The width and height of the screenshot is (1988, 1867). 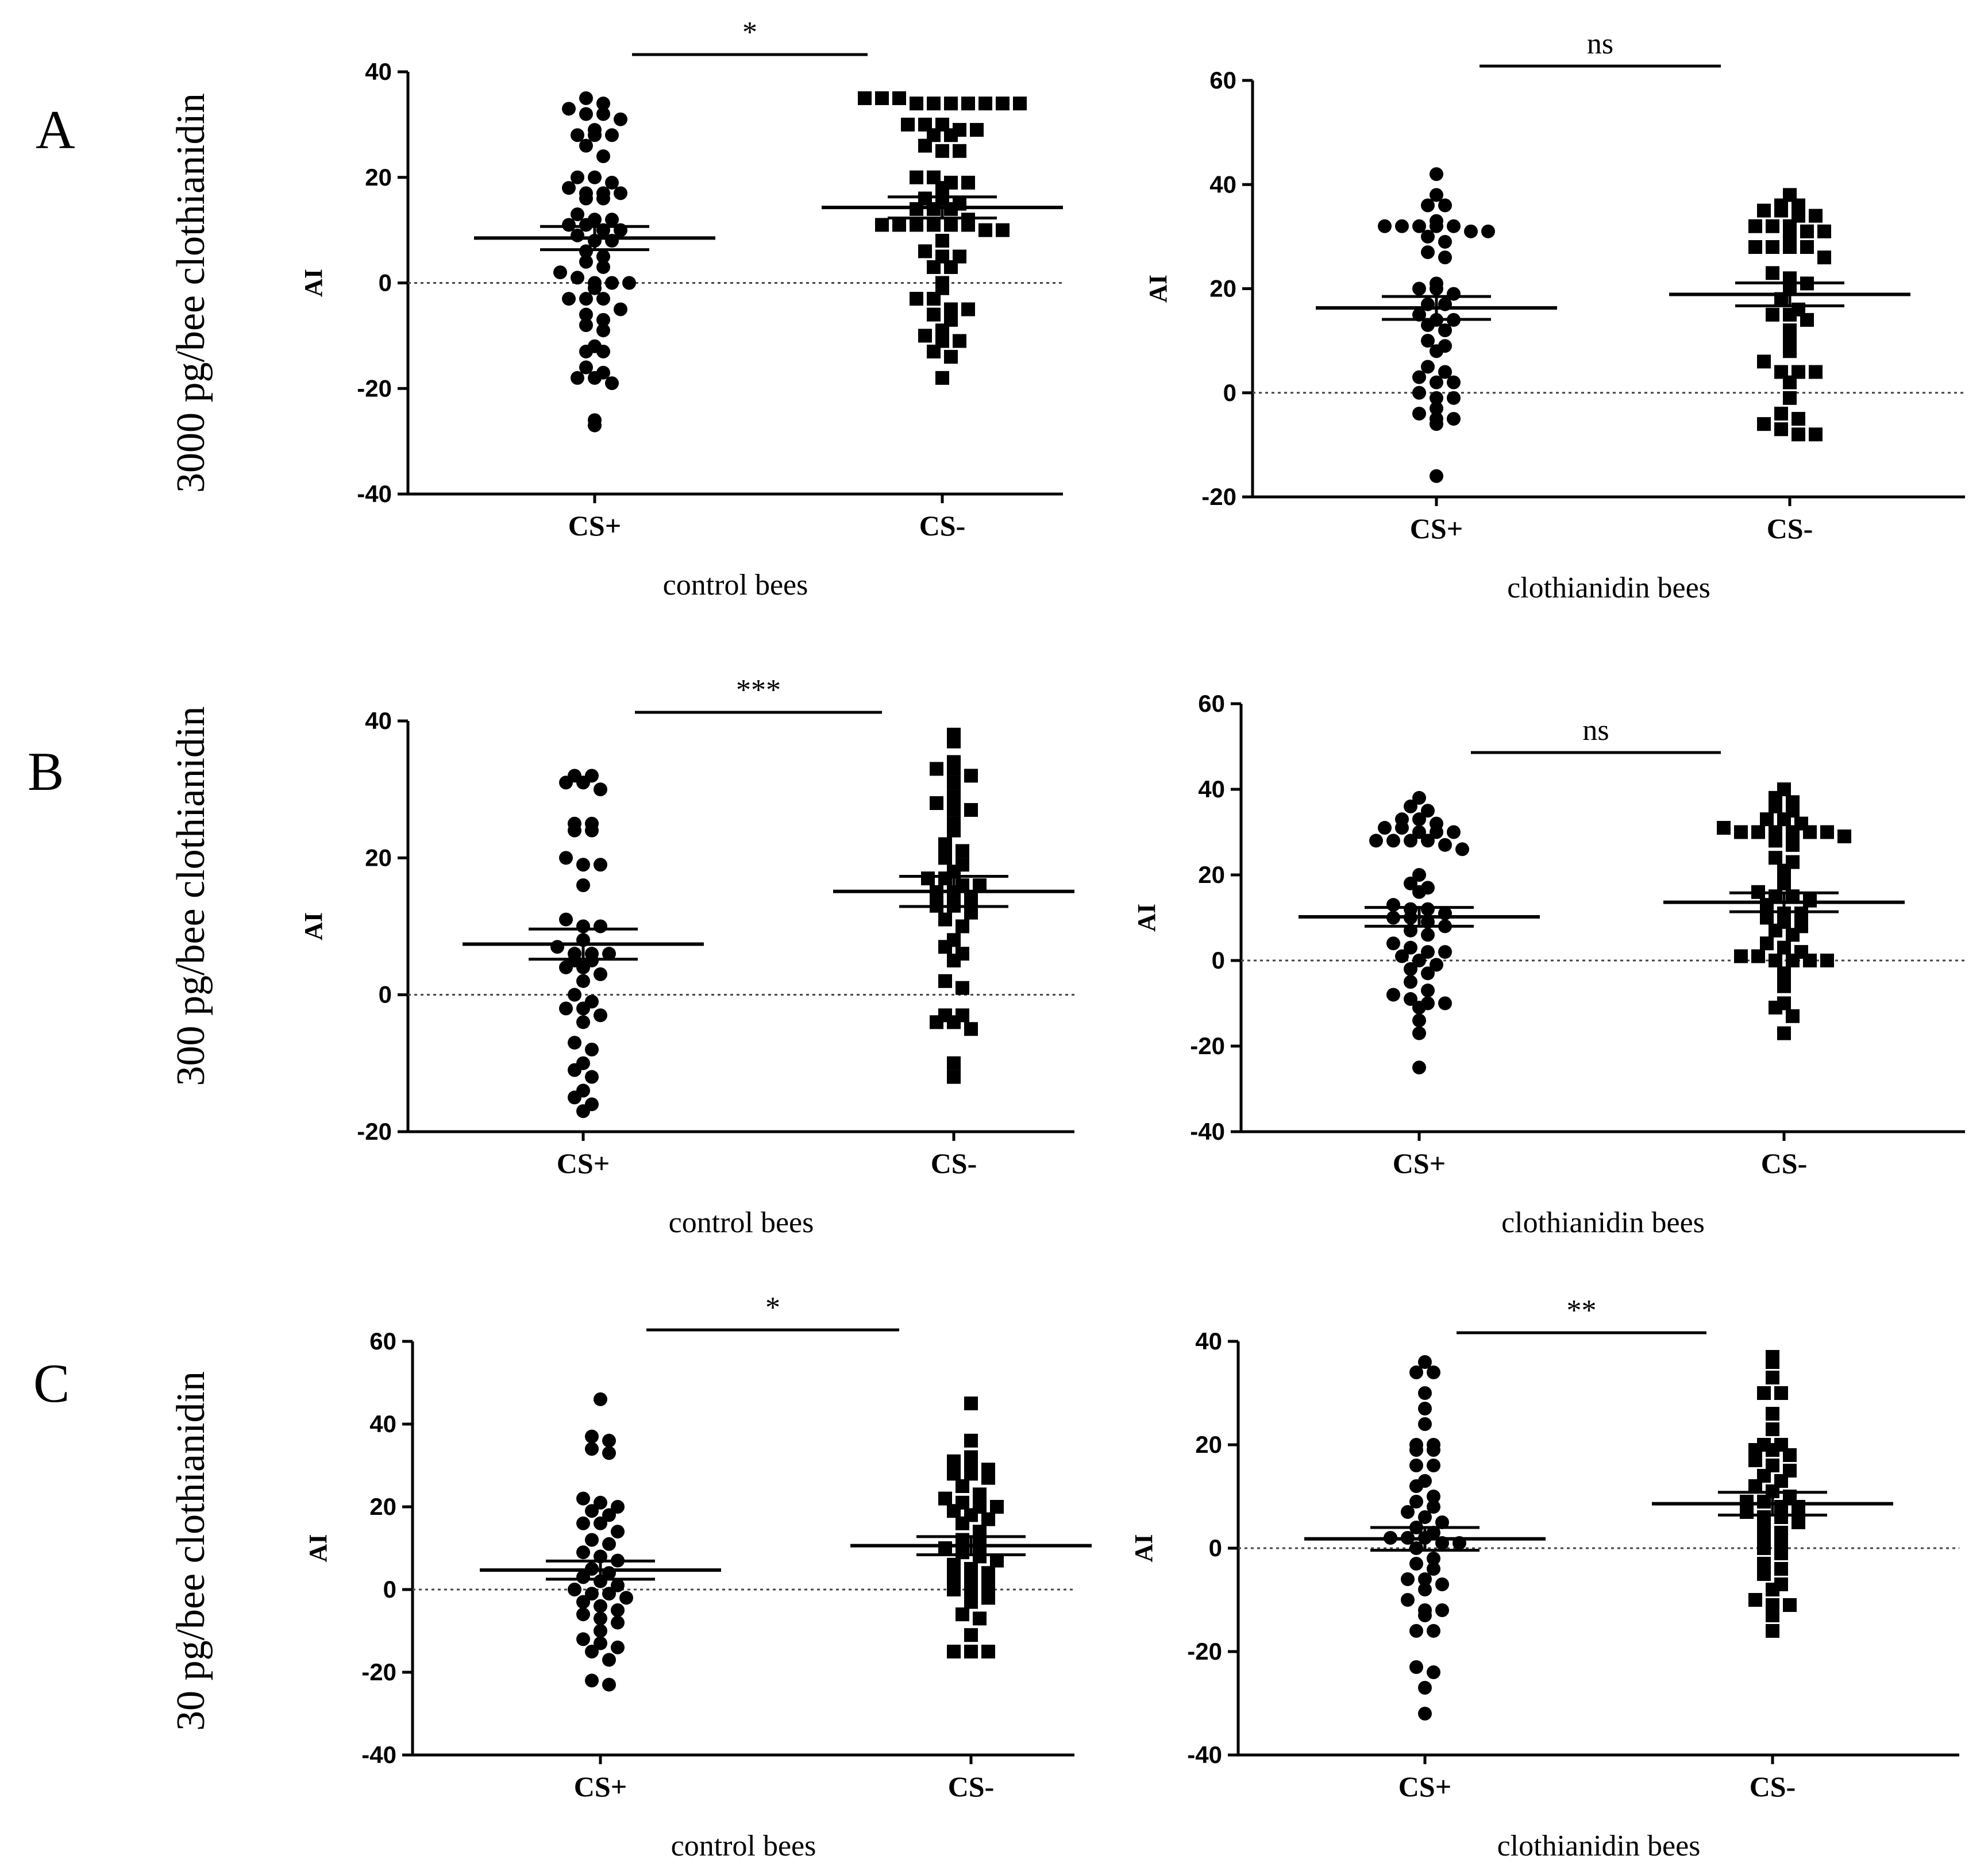 I want to click on x-tick-label-cs-minus: CS-, so click(x=1773, y=1786).